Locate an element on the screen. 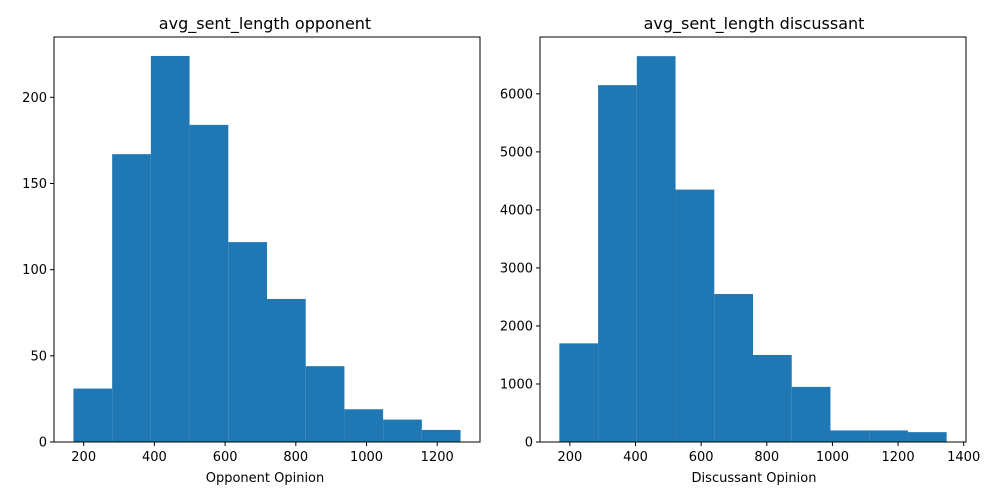  x-tick-label-opponent-1200: 1200 is located at coordinates (437, 457).